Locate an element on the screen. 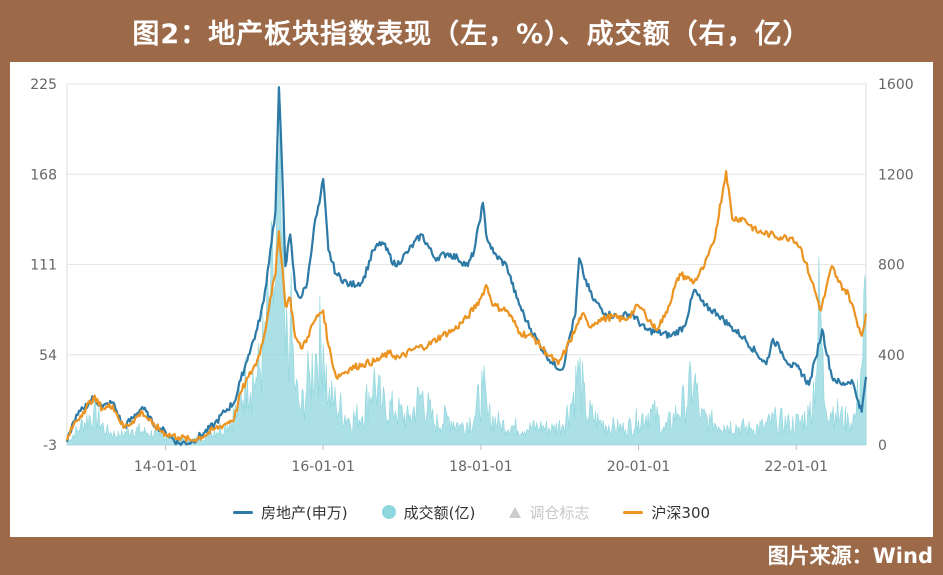  y-left-tick-label: 111 is located at coordinates (43, 266).